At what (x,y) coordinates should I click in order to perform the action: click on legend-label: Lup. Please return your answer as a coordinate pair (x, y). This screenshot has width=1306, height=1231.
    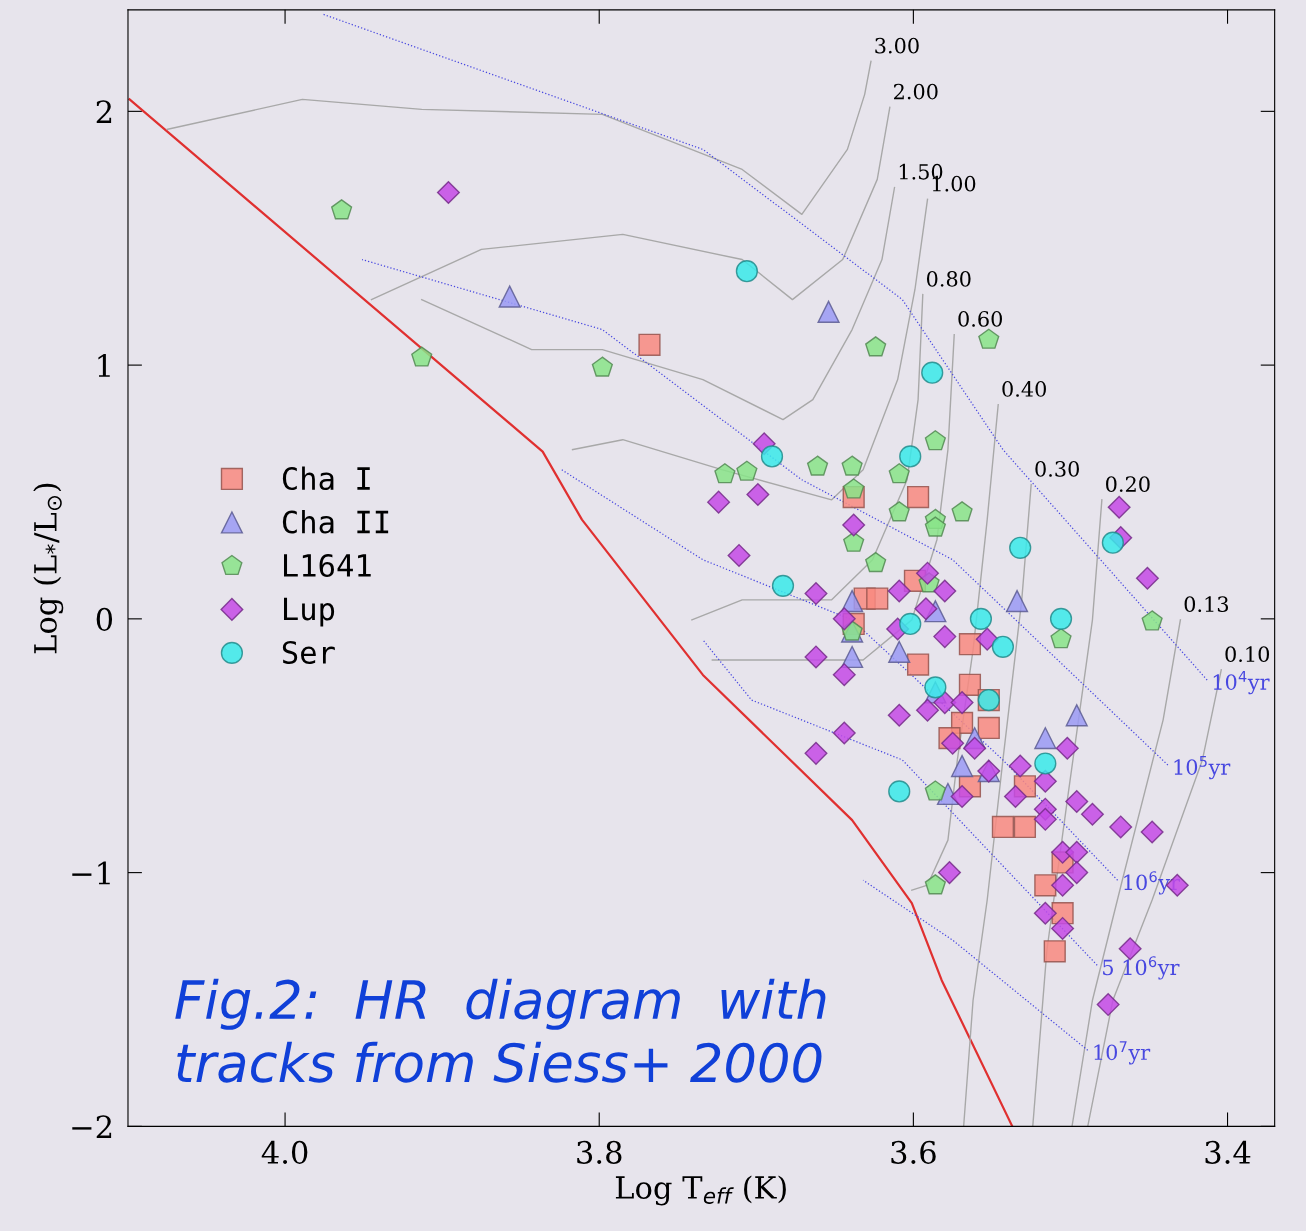
    Looking at the image, I should click on (309, 612).